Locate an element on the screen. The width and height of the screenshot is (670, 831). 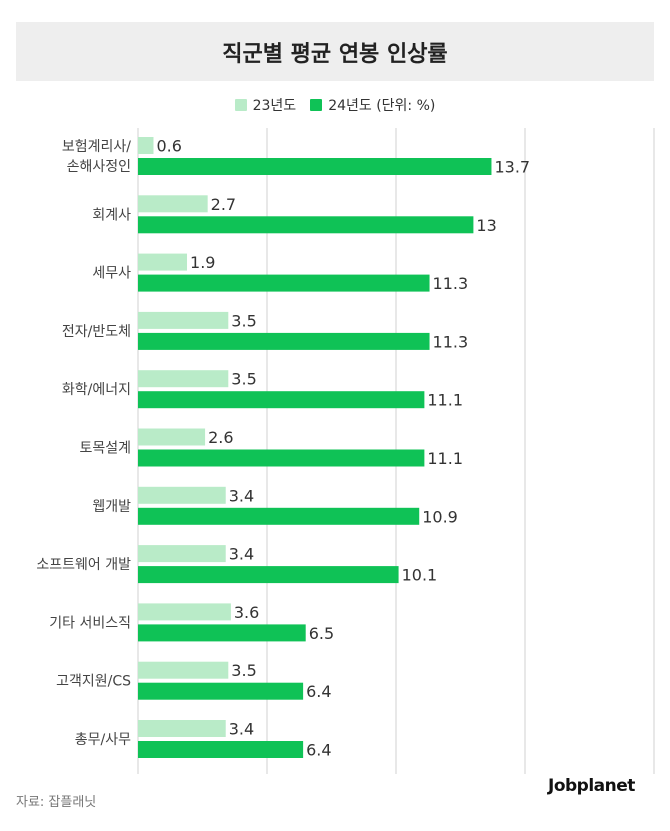
category-label: 소프트웨어 개발 is located at coordinates (83, 565).